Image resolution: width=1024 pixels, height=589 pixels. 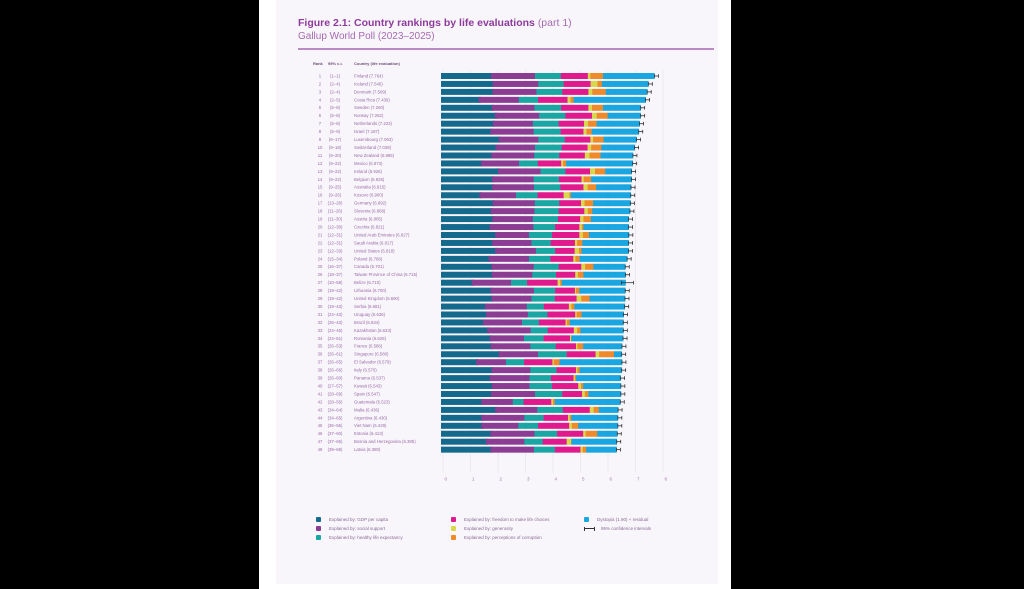 What do you see at coordinates (371, 417) in the screenshot?
I see `country-label: Argentina (6.430)` at bounding box center [371, 417].